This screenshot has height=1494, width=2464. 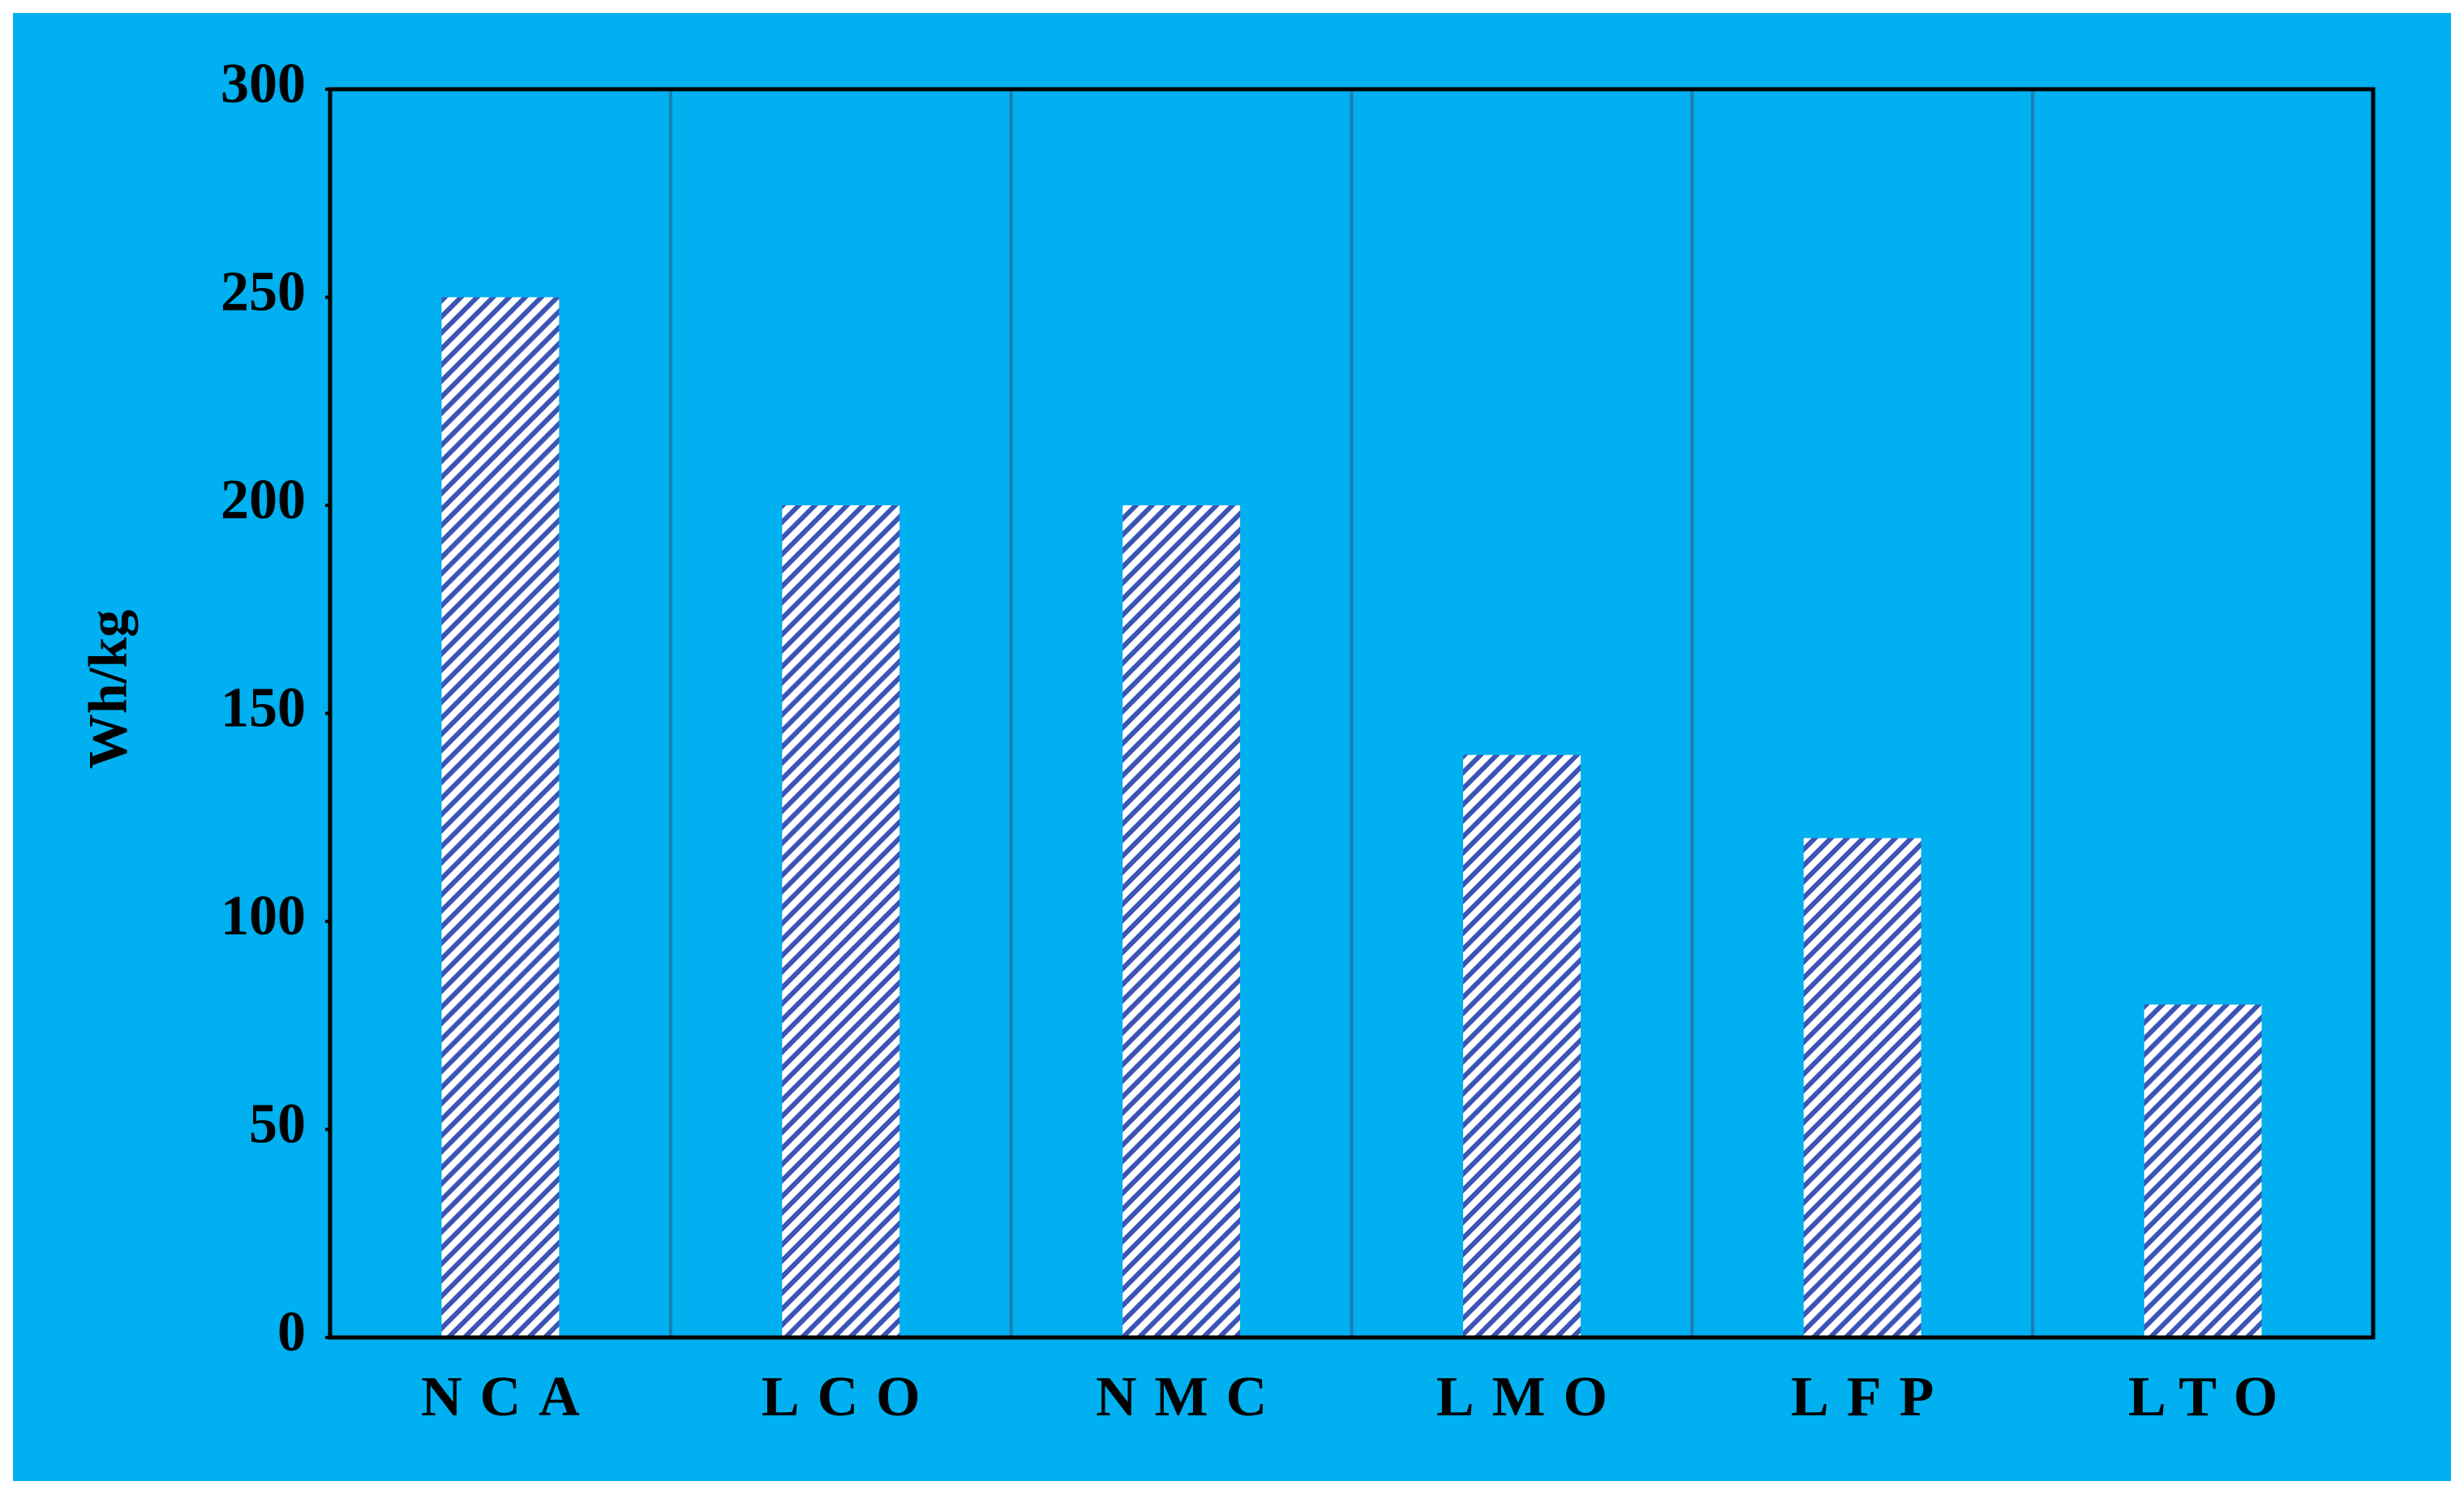 I want to click on x-tick-label: NMC, so click(x=1190, y=1397).